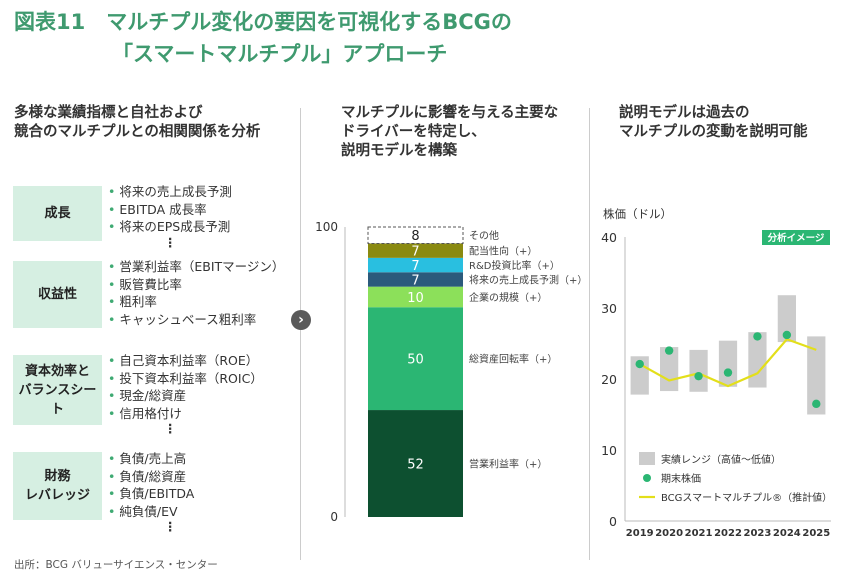 The image size is (865, 576). I want to click on list-item: • 自己資本利益率（ROE）, so click(183, 360).